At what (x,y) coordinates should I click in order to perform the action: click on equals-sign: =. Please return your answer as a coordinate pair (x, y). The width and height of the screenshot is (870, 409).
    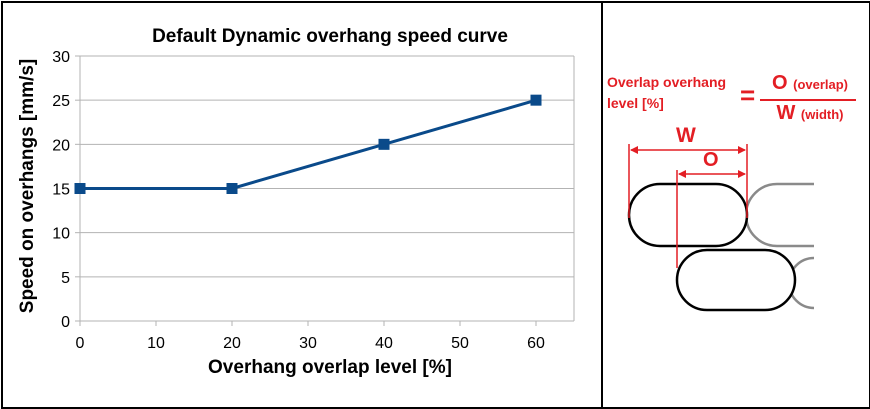
    Looking at the image, I should click on (748, 95).